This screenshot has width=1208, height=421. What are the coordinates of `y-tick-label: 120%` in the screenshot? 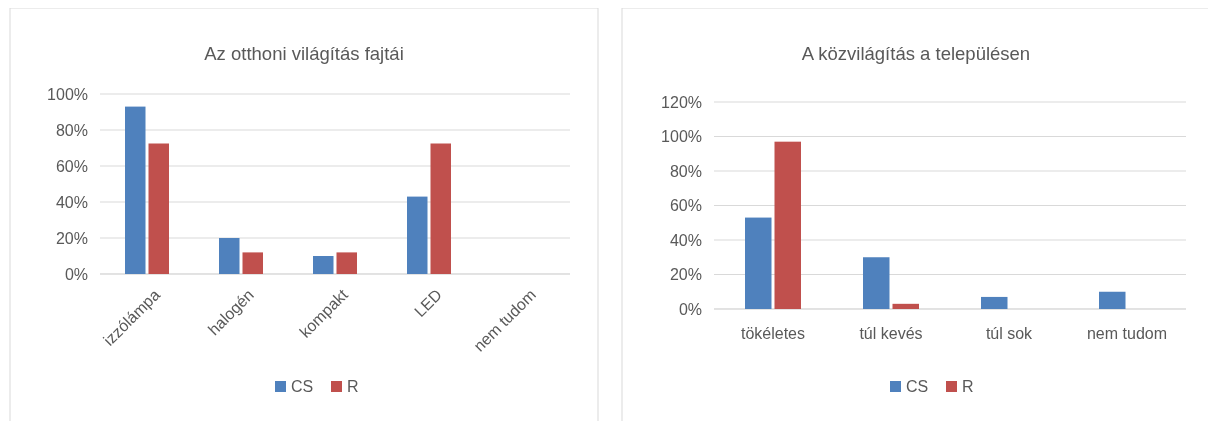 It's located at (681, 102).